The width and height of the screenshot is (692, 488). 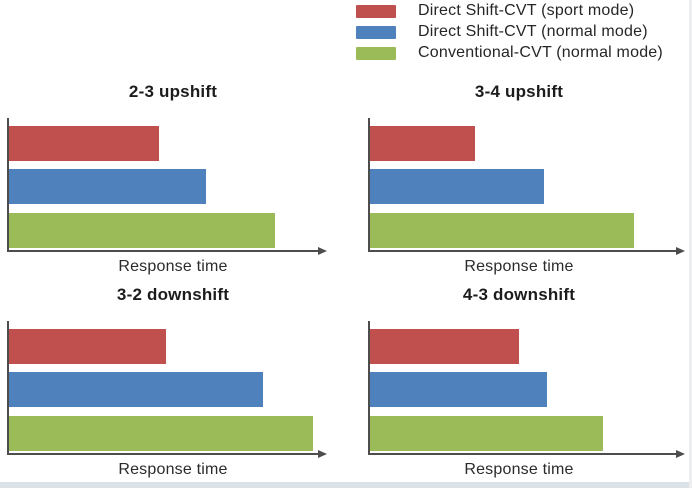 What do you see at coordinates (376, 53) in the screenshot?
I see `legend-swatch-green` at bounding box center [376, 53].